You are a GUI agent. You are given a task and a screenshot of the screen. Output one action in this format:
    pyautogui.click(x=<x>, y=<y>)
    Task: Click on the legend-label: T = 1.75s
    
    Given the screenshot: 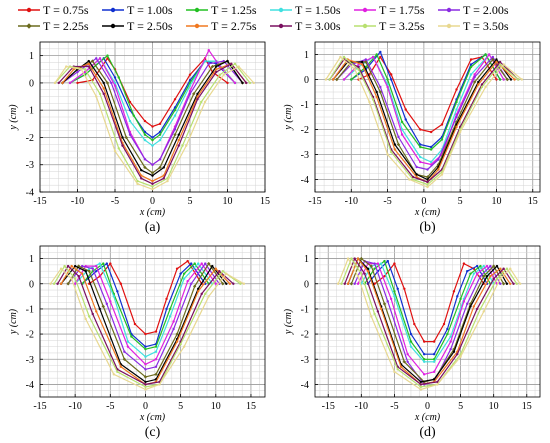 What is the action you would take?
    pyautogui.click(x=402, y=10)
    